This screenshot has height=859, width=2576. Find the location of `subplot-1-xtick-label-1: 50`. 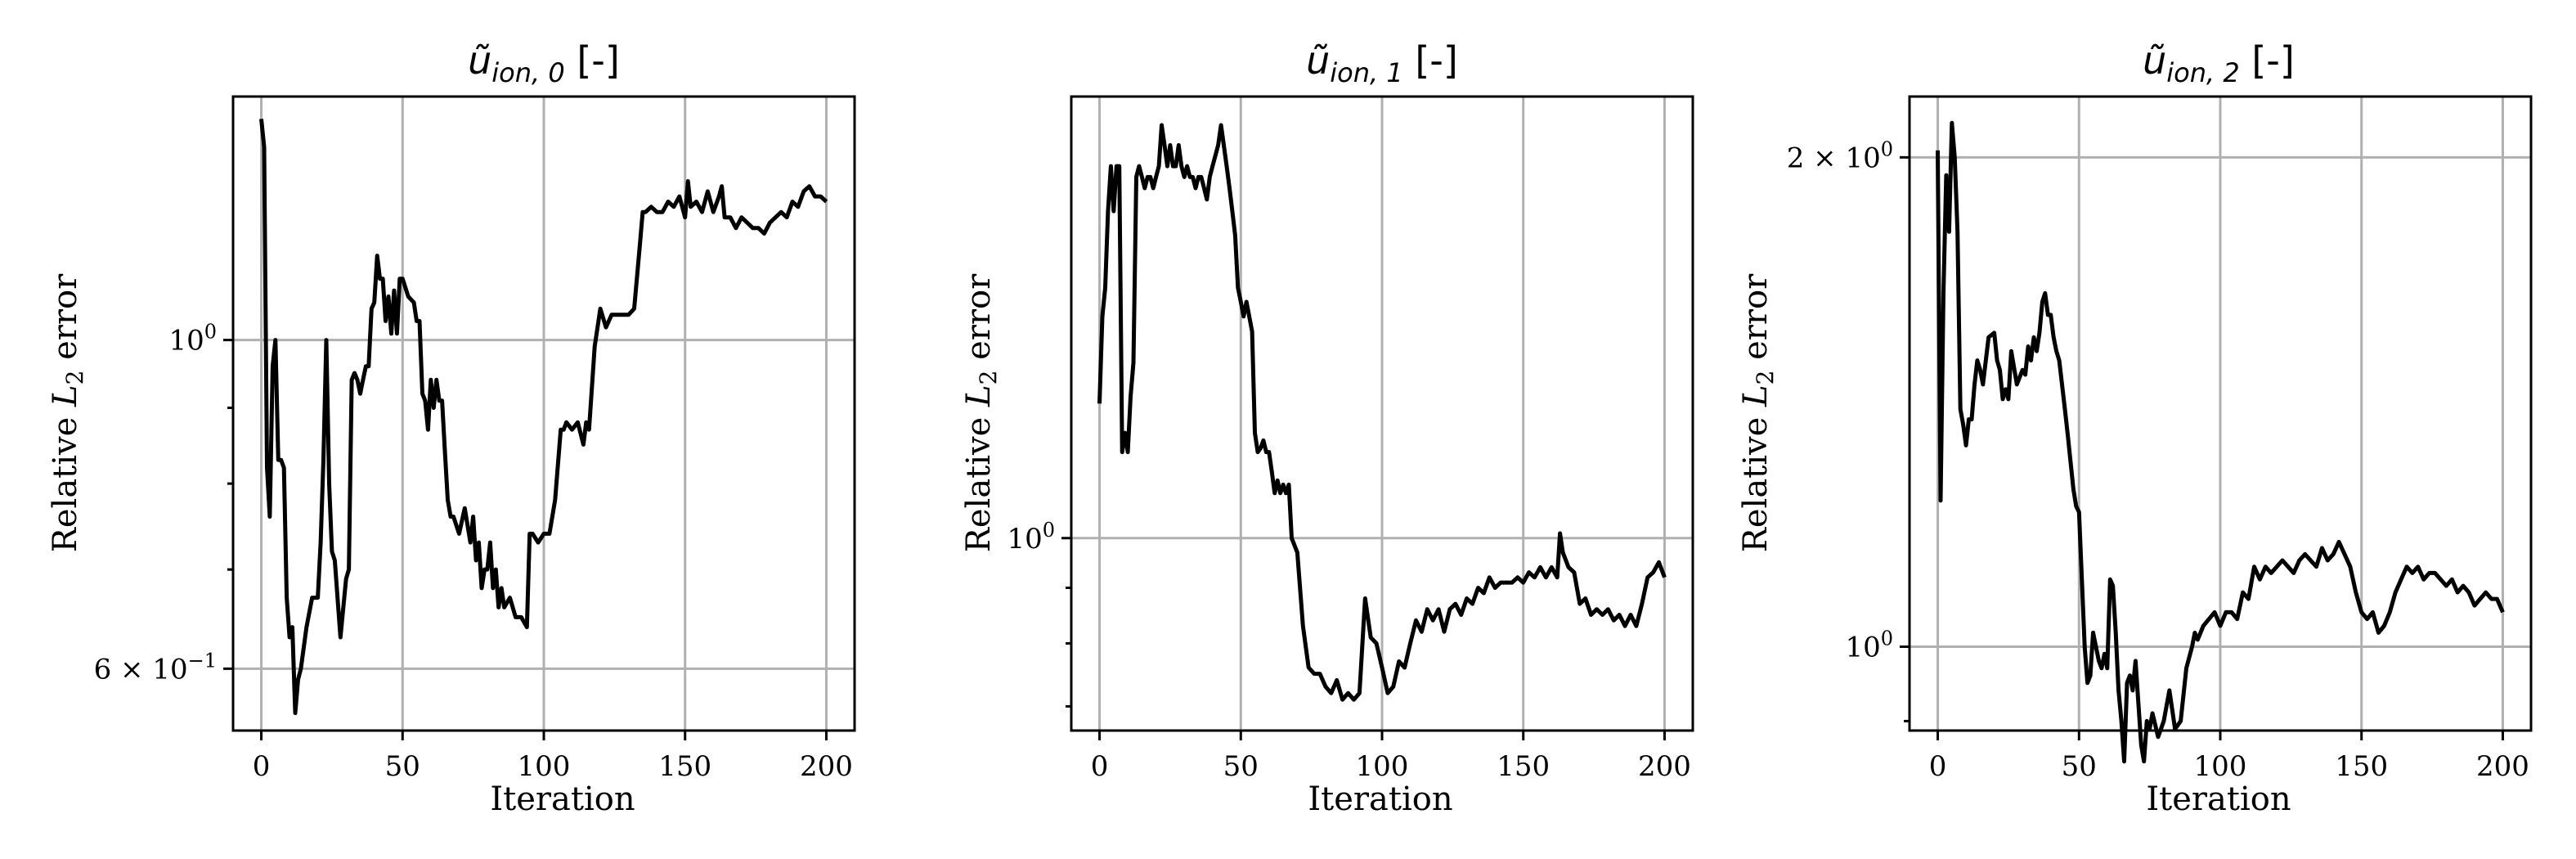

subplot-1-xtick-label-1: 50 is located at coordinates (1241, 766).